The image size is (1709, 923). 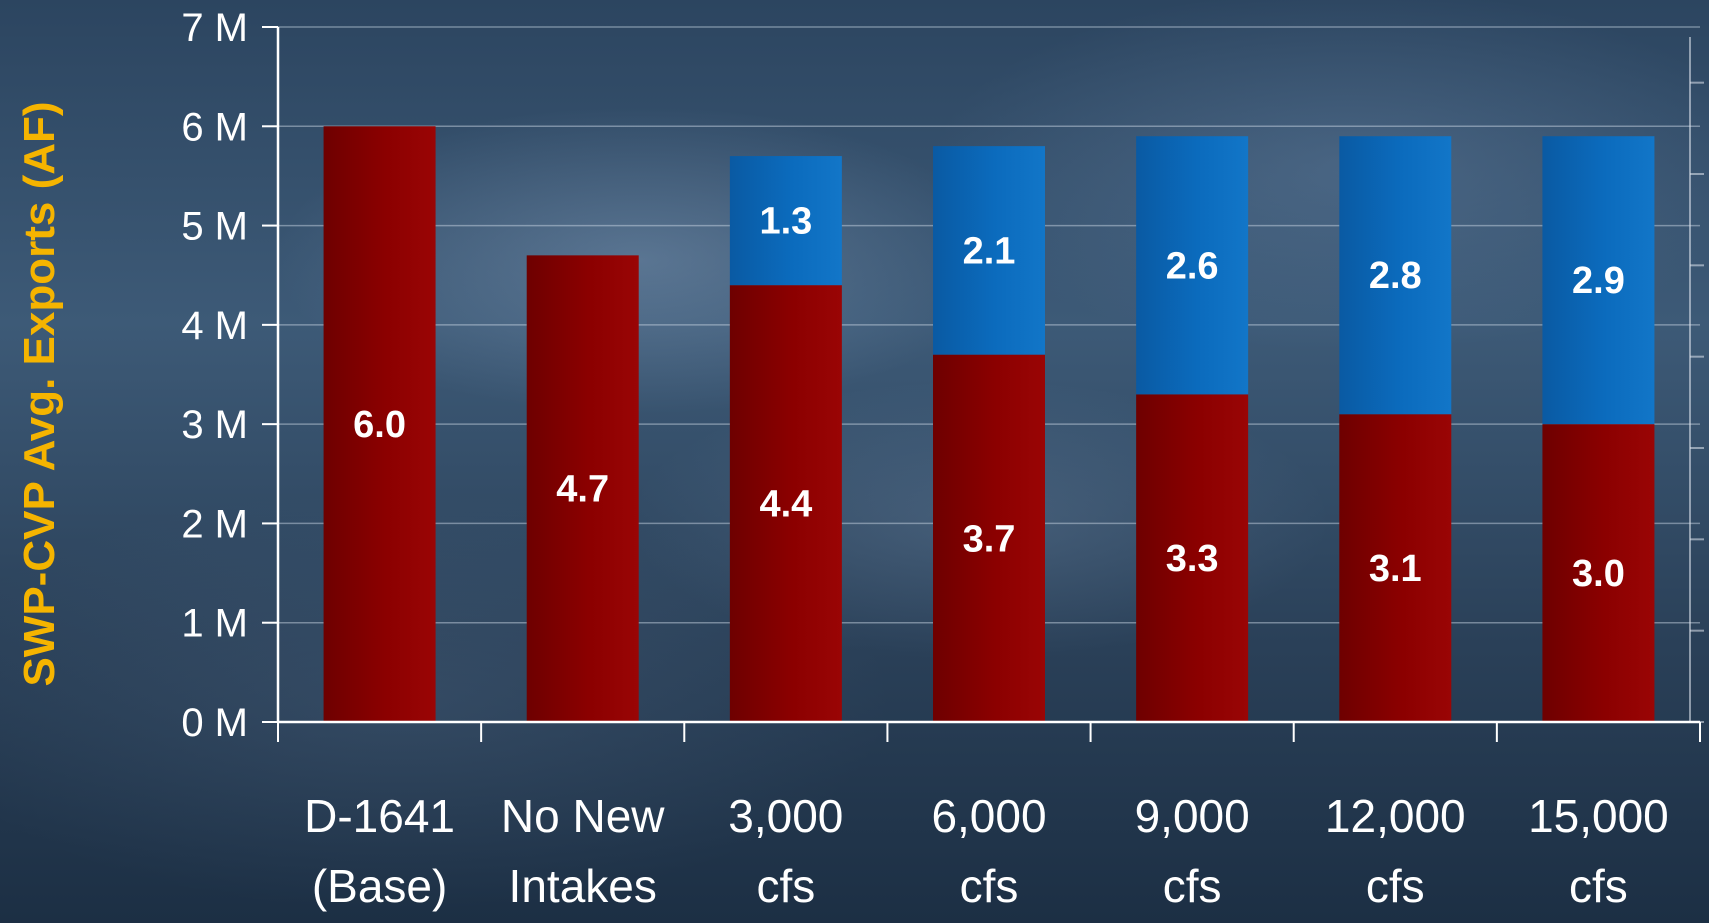 What do you see at coordinates (583, 816) in the screenshot?
I see `x-tick-label: No New` at bounding box center [583, 816].